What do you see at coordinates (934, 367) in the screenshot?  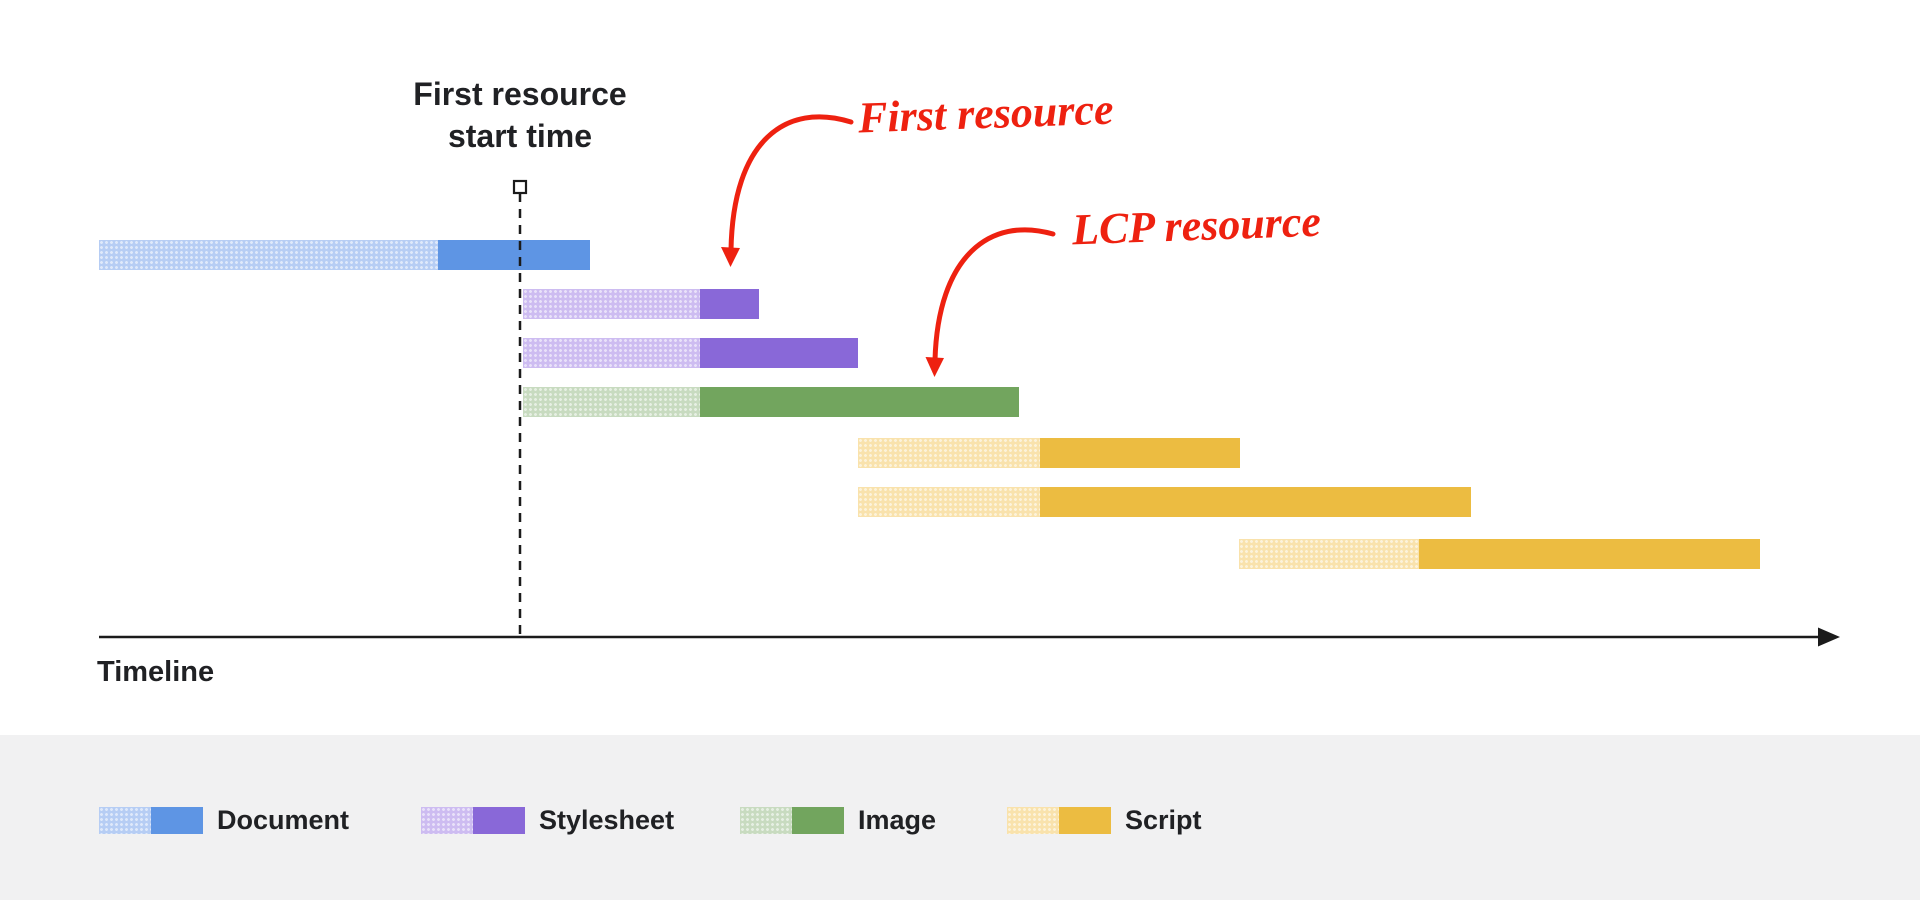 I see `lcp-resource-arrowhead-icon` at bounding box center [934, 367].